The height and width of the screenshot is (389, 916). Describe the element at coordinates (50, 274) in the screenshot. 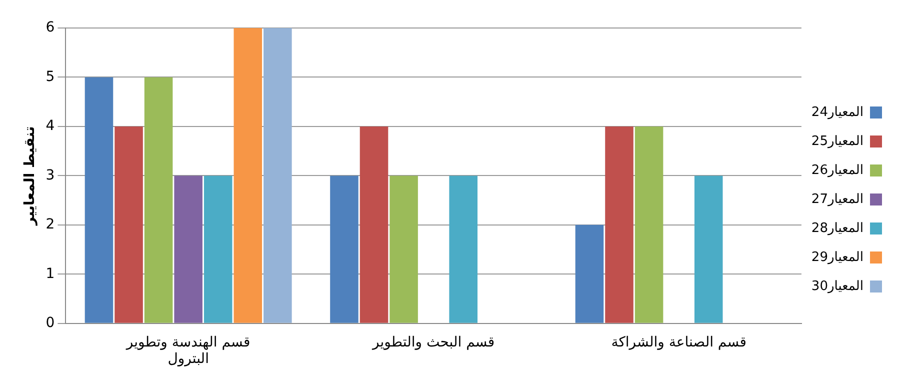

I see `y-tick-label: 1` at that location.